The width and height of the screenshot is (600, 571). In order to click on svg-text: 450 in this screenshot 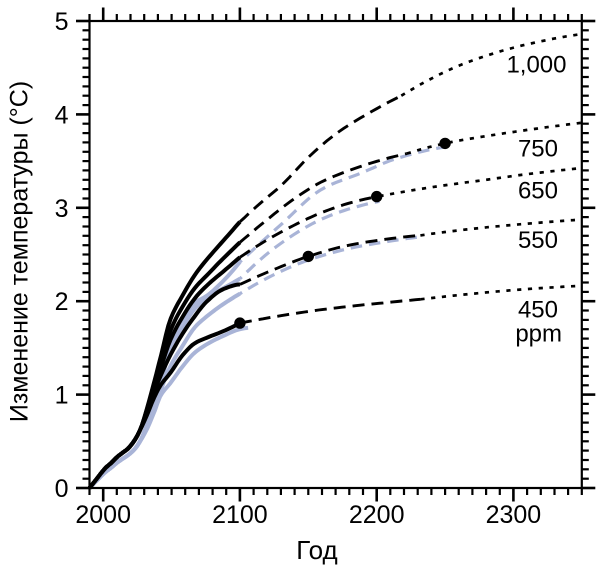, I will do `click(538, 310)`.